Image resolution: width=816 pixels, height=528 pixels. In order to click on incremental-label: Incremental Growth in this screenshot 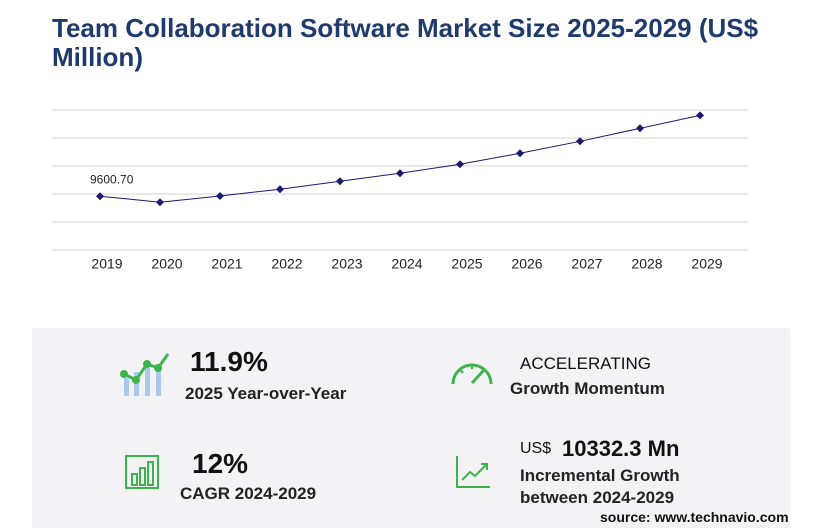, I will do `click(600, 475)`.